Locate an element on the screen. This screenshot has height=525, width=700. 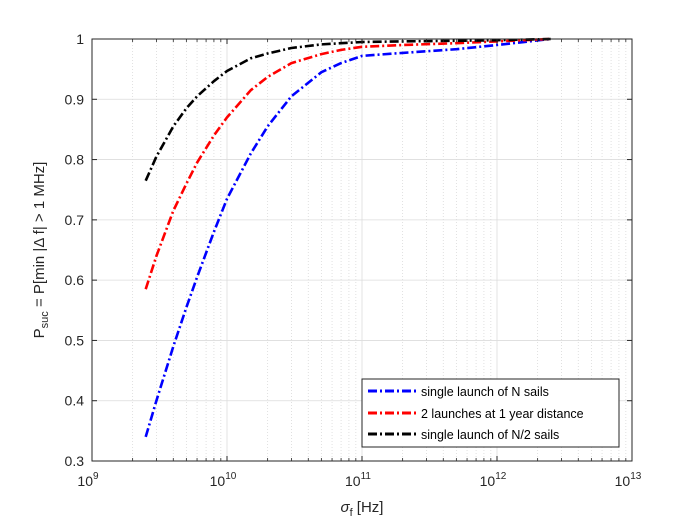
x-tick-label: 109 is located at coordinates (88, 480).